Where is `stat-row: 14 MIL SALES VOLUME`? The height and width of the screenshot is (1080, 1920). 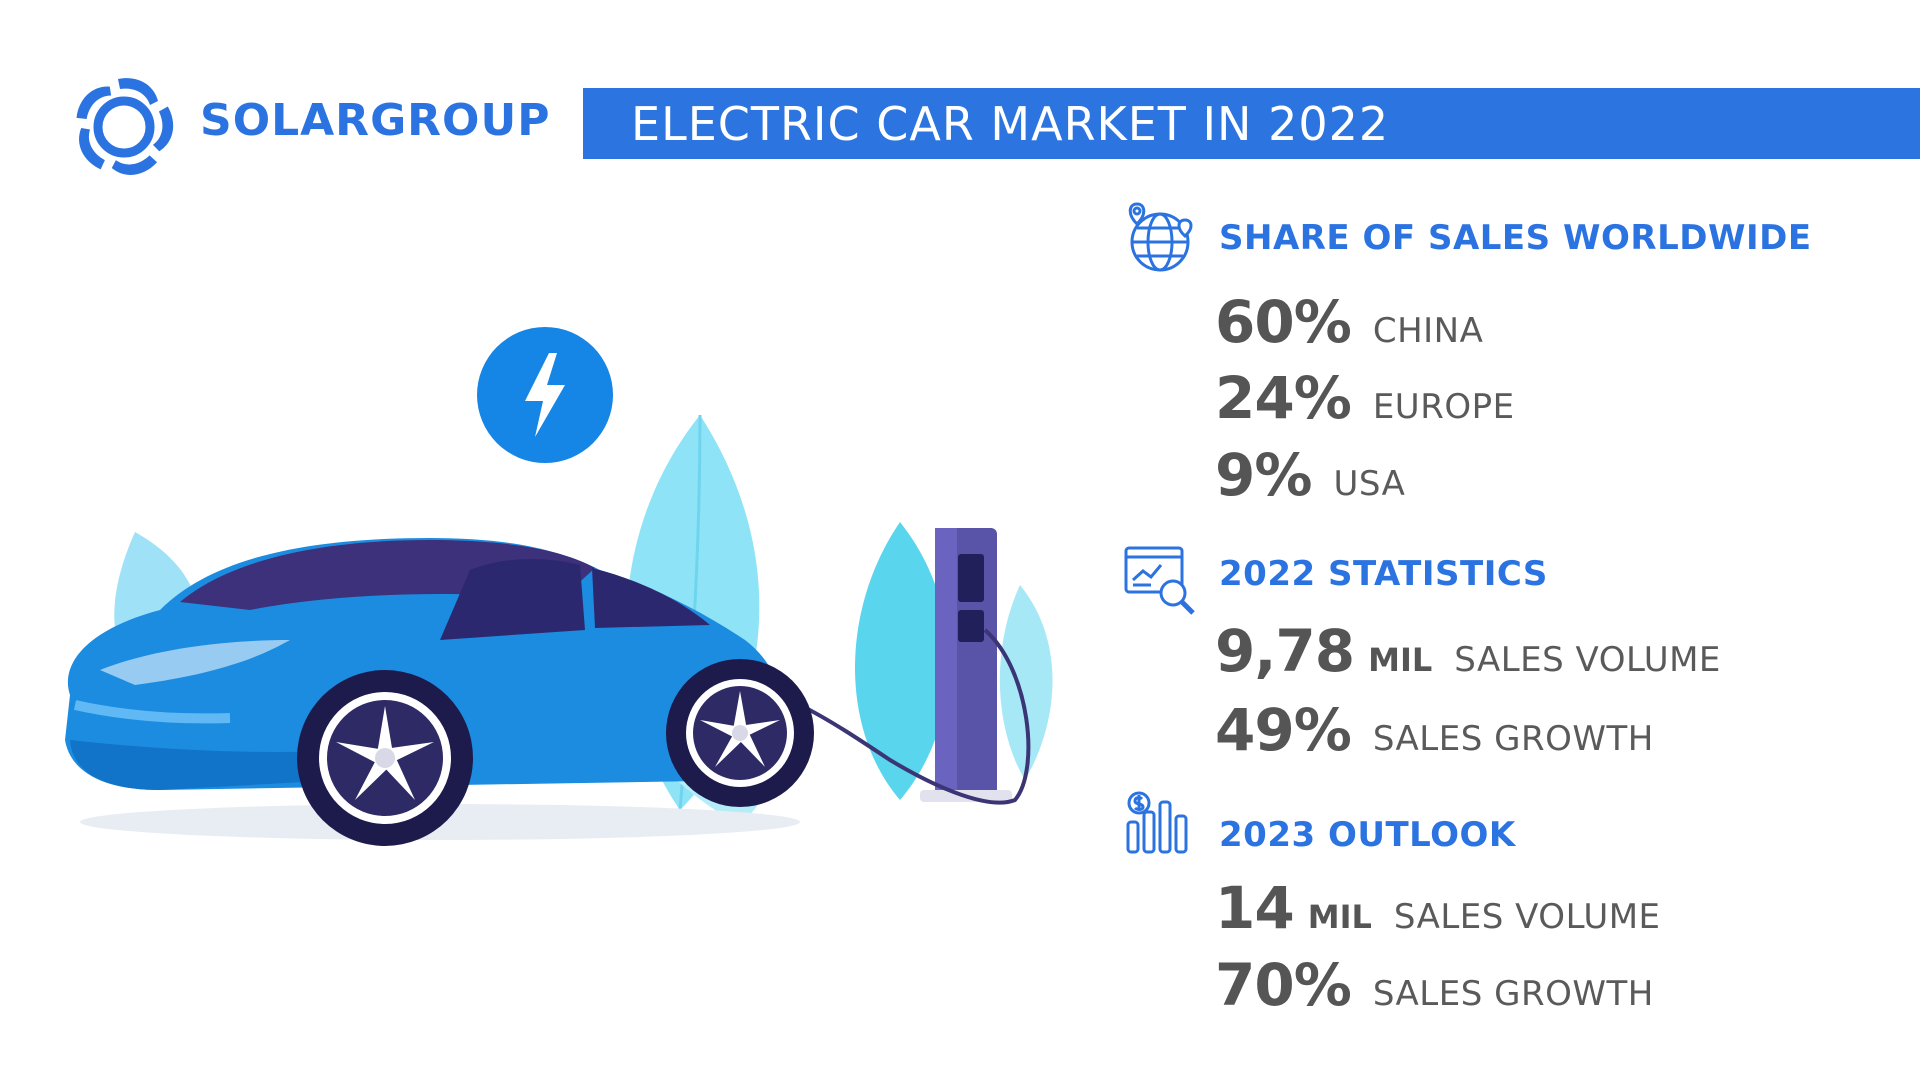
stat-row: 14 MIL SALES VOLUME is located at coordinates (1438, 908).